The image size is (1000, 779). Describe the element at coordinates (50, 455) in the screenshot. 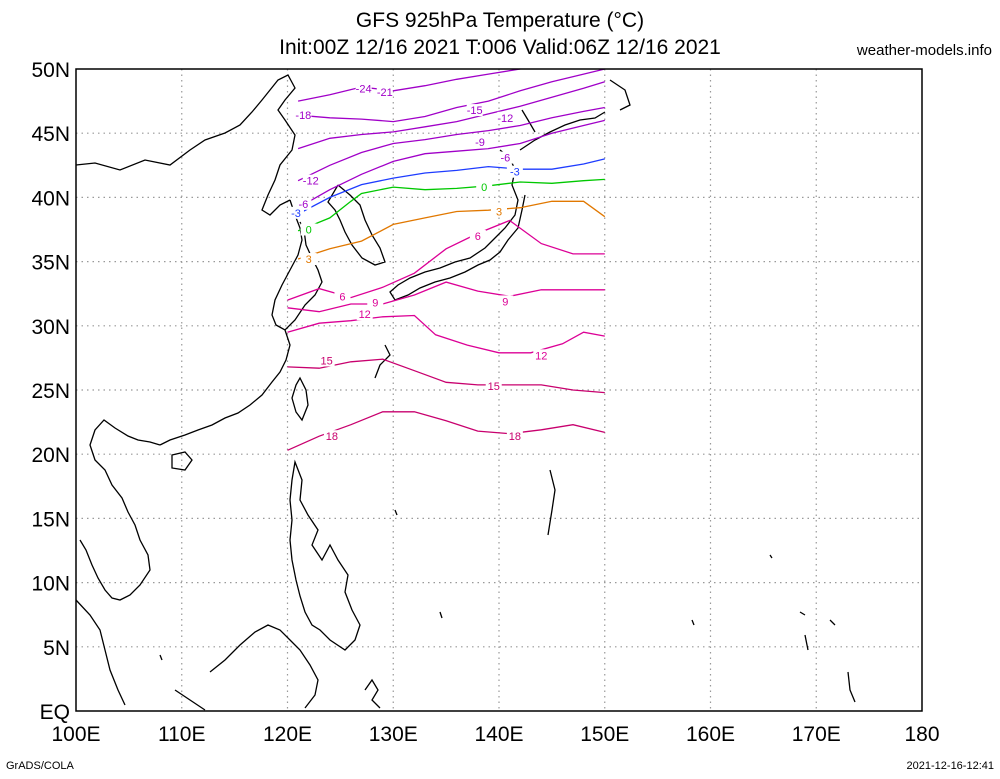

I see `lat-tick-label: 20N` at that location.